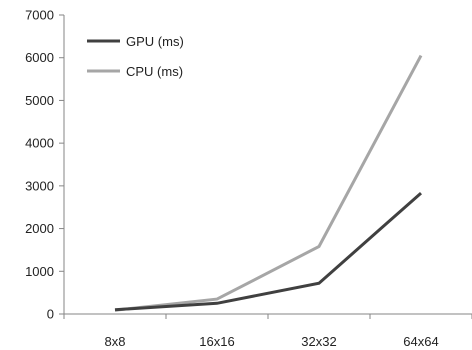 The image size is (472, 350). What do you see at coordinates (39, 185) in the screenshot?
I see `y-tick-label: 3000` at bounding box center [39, 185].